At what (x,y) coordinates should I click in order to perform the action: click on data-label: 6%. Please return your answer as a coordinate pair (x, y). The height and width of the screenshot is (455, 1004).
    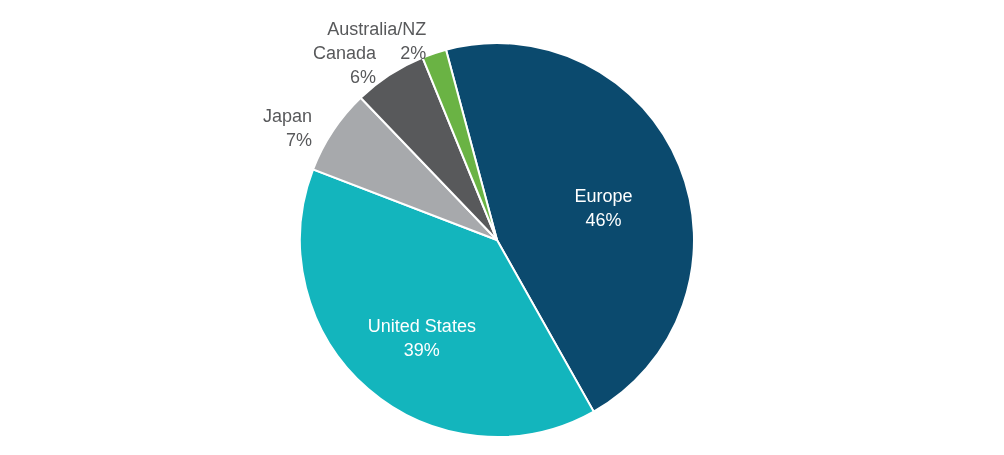
    Looking at the image, I should click on (363, 76).